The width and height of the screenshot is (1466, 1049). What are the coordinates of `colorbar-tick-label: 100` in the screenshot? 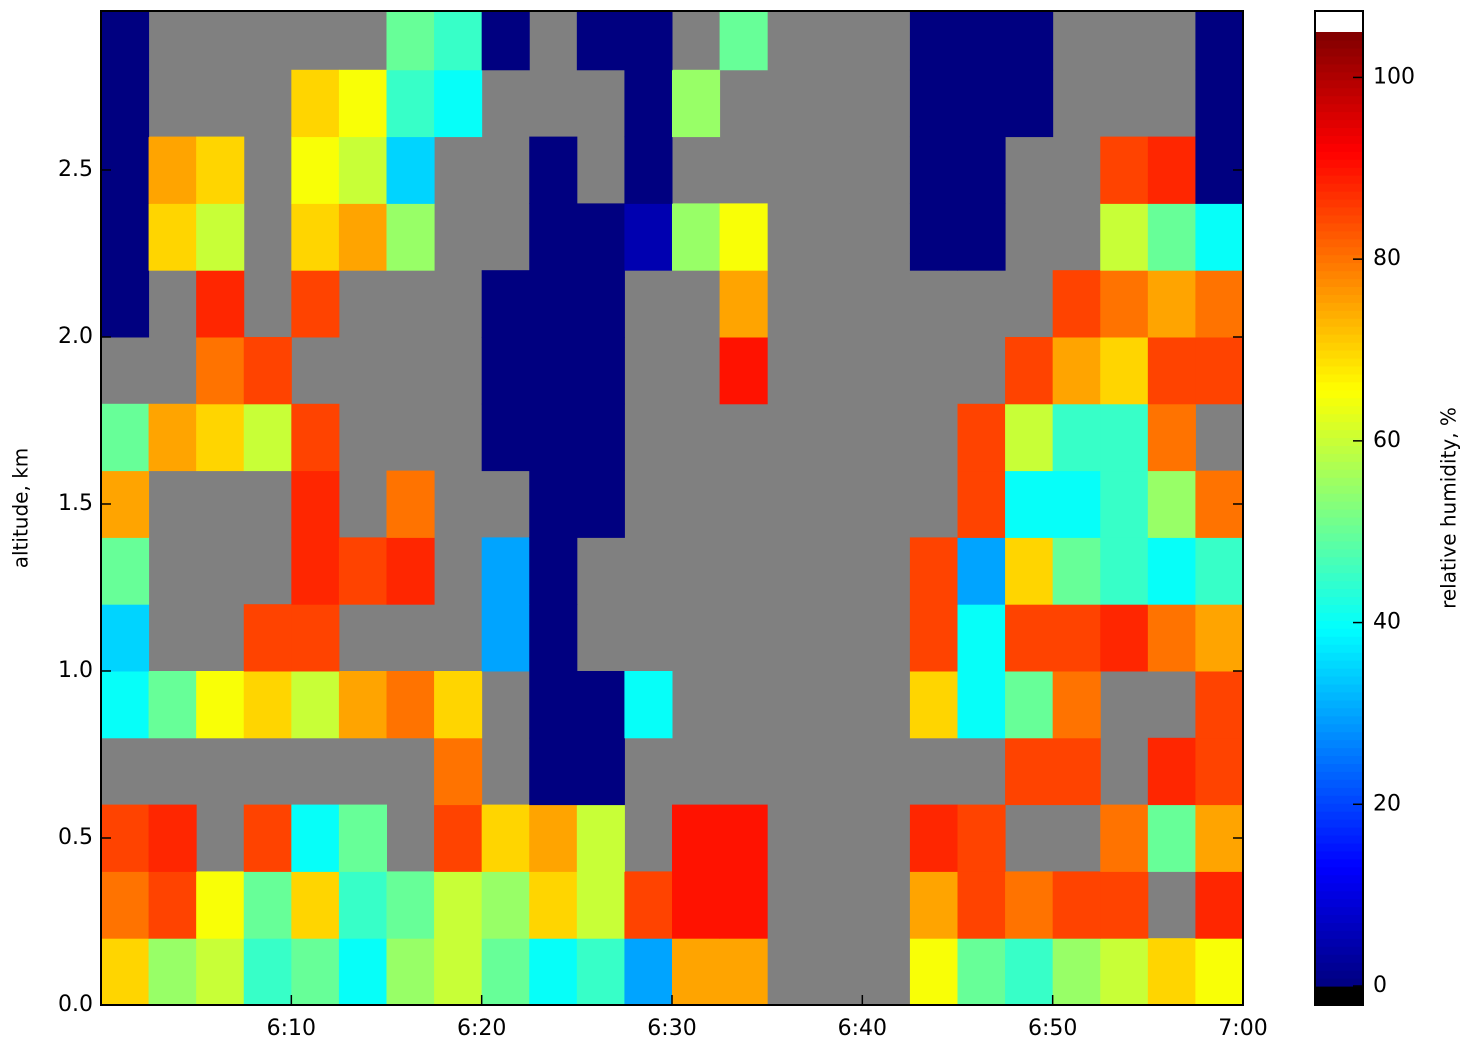 It's located at (1394, 76).